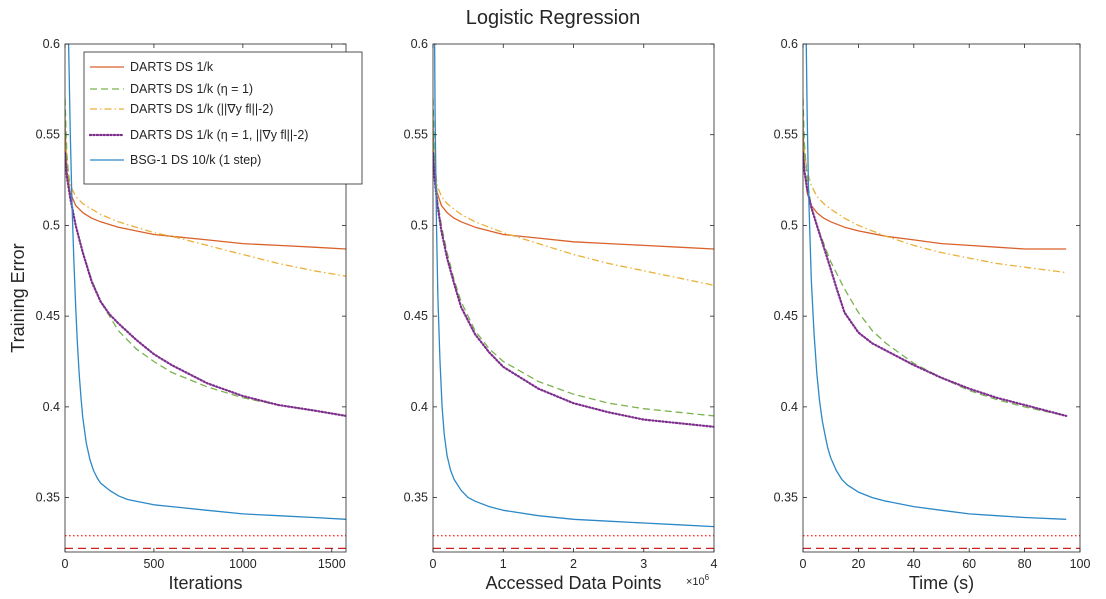 The height and width of the screenshot is (599, 1106). What do you see at coordinates (191, 89) in the screenshot?
I see `legend-label-darts-eta1: DARTS DS 1/k (η = 1)` at bounding box center [191, 89].